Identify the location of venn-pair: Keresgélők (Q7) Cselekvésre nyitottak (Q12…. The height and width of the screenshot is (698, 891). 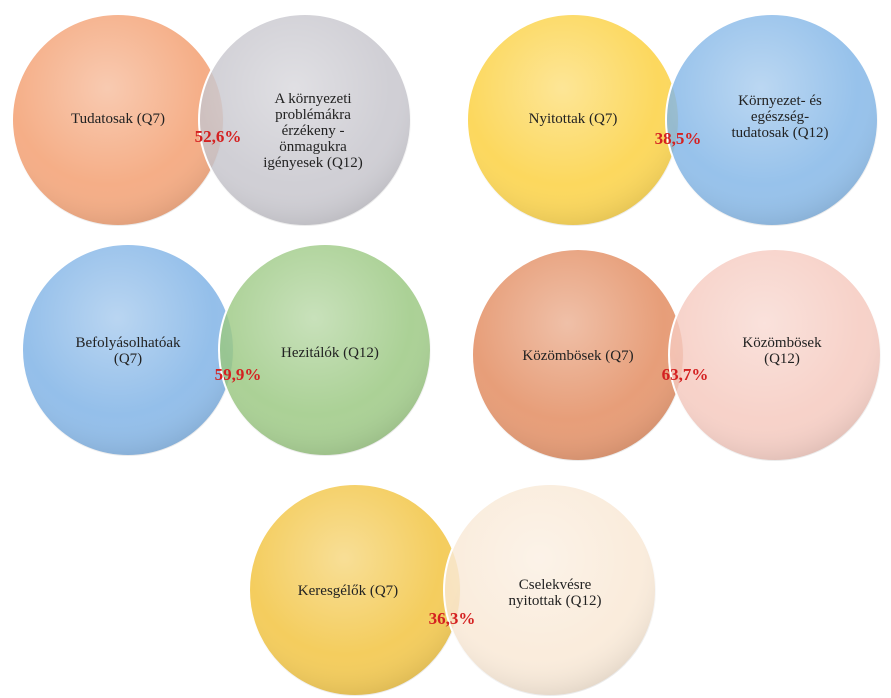
(452, 590).